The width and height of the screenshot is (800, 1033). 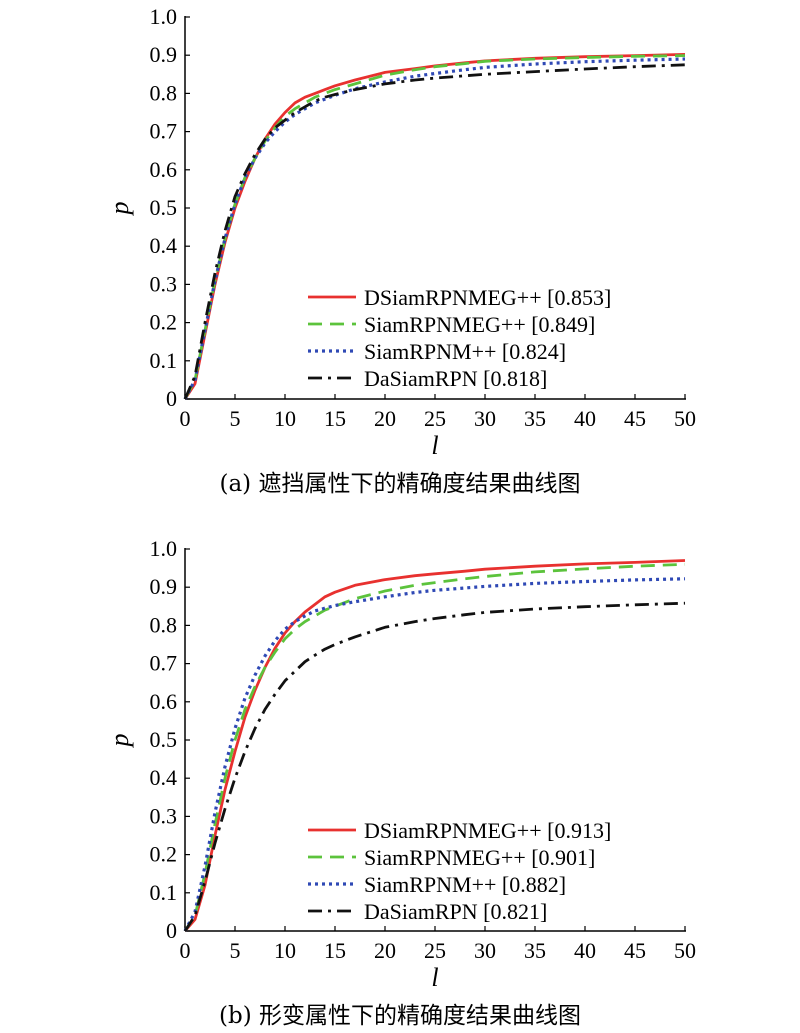 I want to click on legend-entry: SiamRPNMEG++ [0.901], so click(x=479, y=857).